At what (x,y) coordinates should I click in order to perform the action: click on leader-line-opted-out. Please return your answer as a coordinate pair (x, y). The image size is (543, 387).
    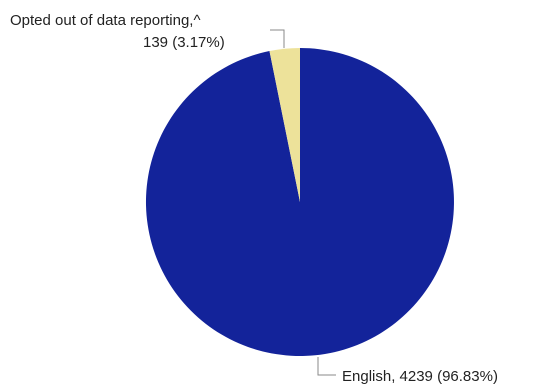
    Looking at the image, I should click on (277, 38).